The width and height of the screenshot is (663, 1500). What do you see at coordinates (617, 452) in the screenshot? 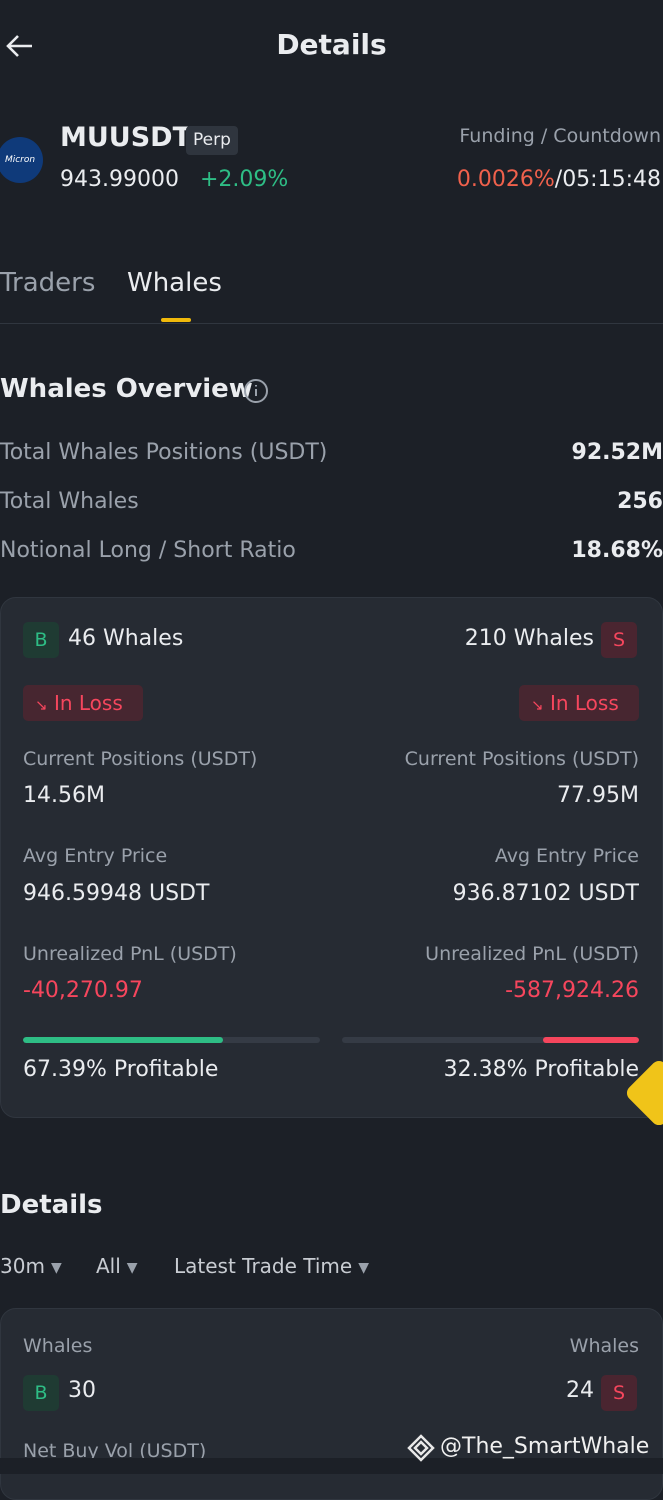
I see `row-value: 92.52M` at bounding box center [617, 452].